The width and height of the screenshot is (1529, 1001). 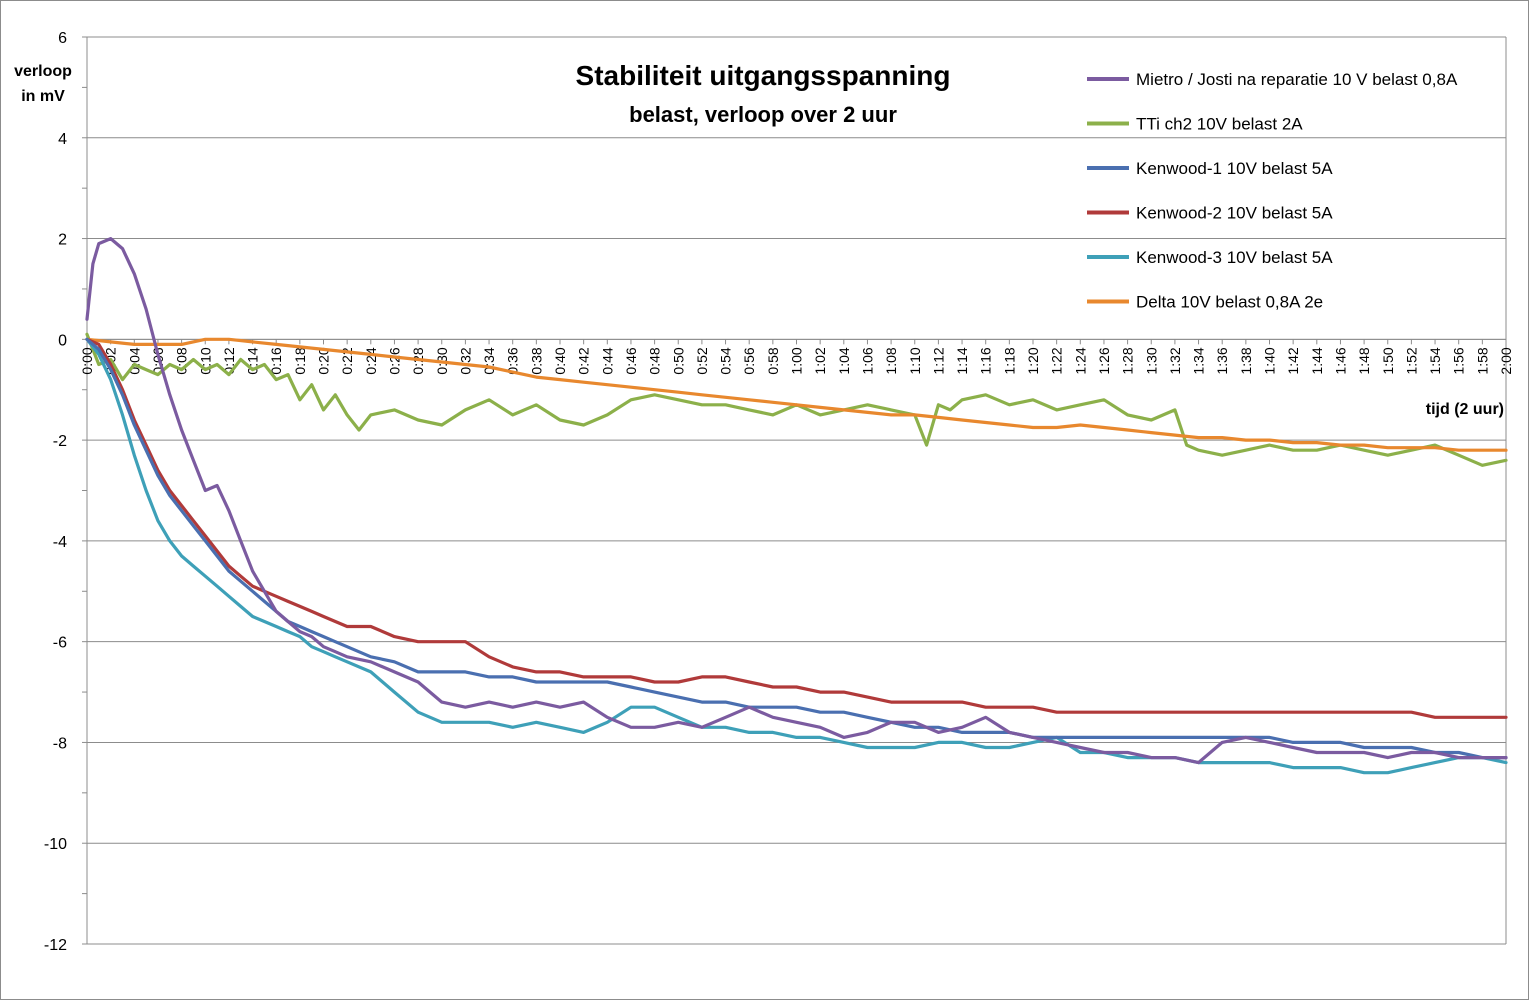 What do you see at coordinates (584, 360) in the screenshot?
I see `x-tick-label: 0:42` at bounding box center [584, 360].